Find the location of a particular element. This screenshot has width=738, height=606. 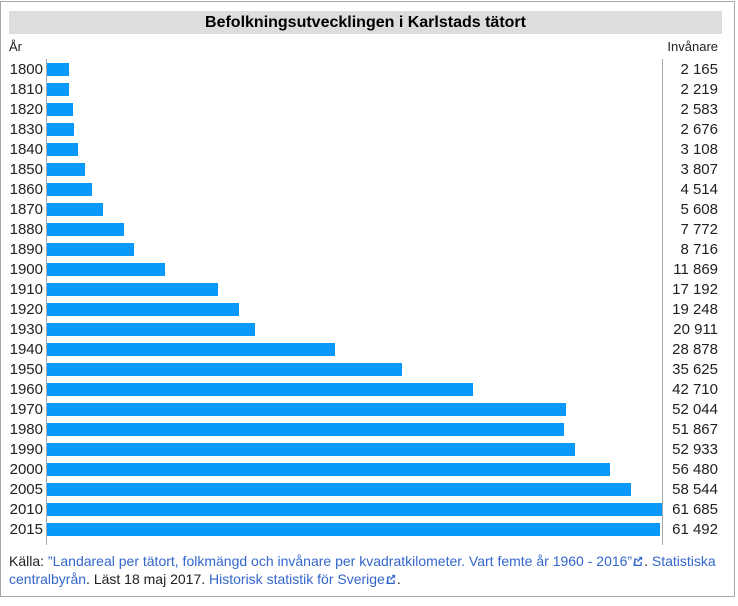

chart-row: 1800 2 165 is located at coordinates (367, 69).